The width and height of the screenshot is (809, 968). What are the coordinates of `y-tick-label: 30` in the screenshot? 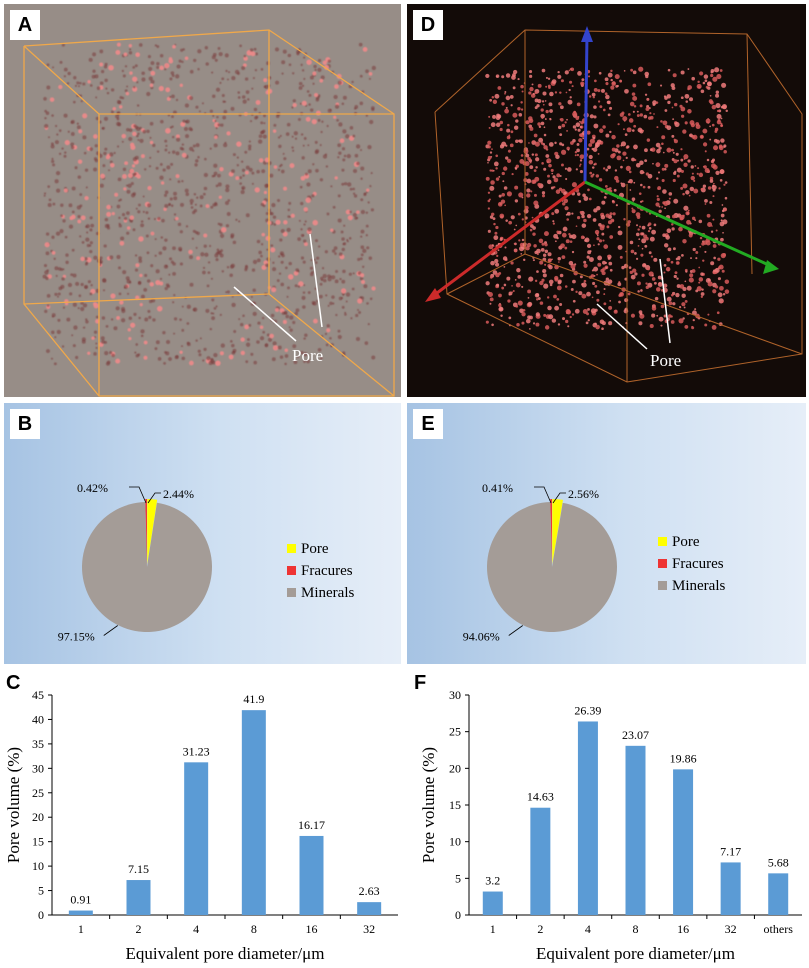 It's located at (38, 768).